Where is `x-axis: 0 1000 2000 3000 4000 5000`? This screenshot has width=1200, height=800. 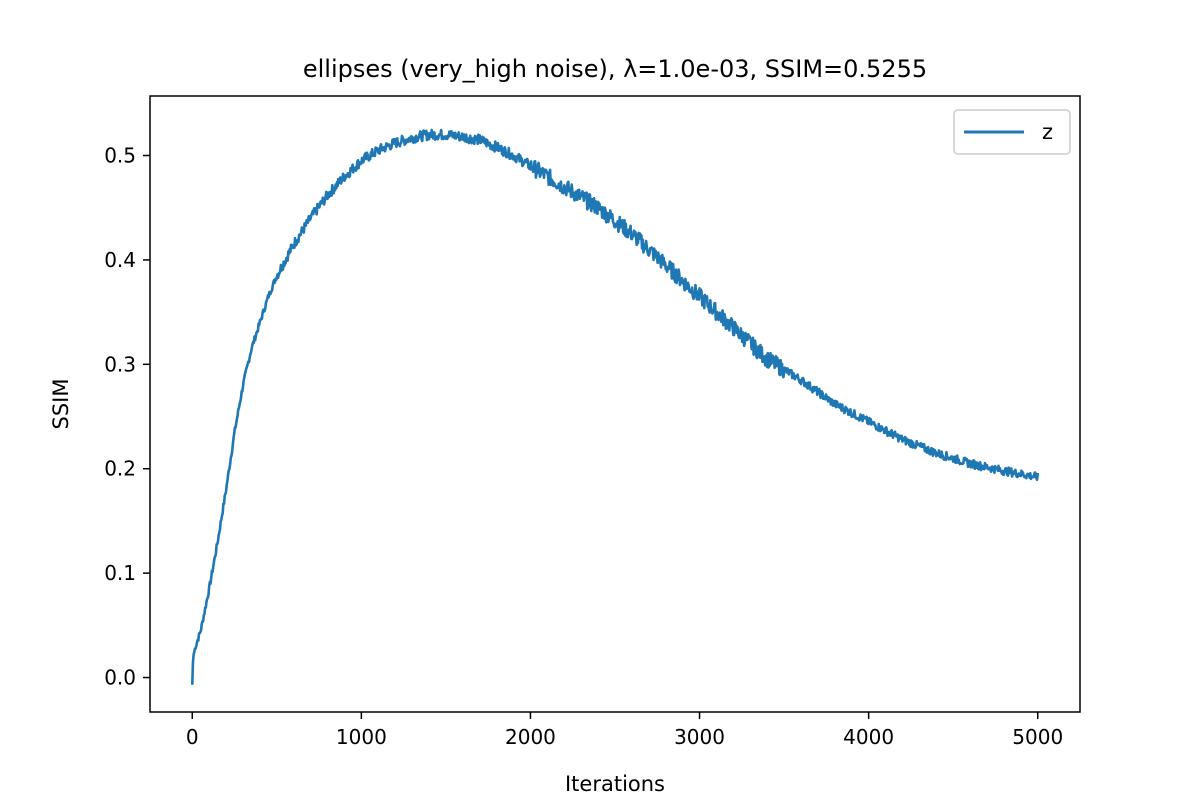 x-axis: 0 1000 2000 3000 4000 5000 is located at coordinates (624, 730).